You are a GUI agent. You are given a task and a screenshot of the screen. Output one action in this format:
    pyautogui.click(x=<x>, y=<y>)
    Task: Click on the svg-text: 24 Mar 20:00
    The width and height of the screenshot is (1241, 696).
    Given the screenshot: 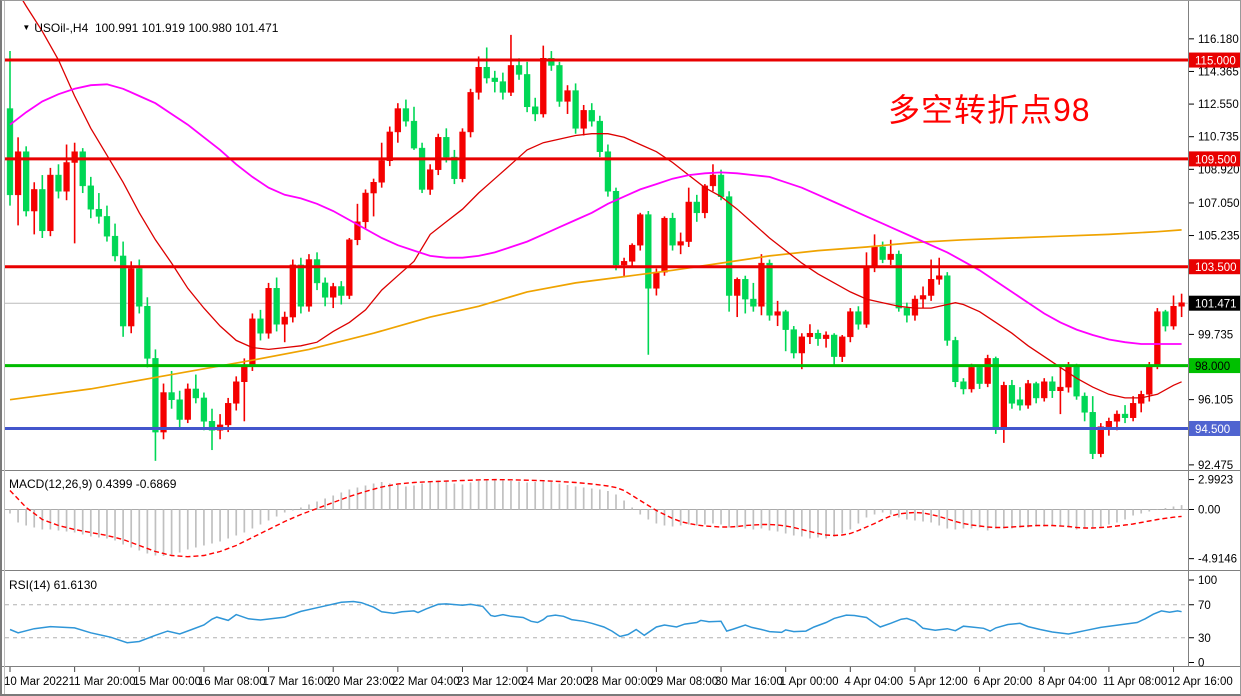 What is the action you would take?
    pyautogui.click(x=555, y=682)
    